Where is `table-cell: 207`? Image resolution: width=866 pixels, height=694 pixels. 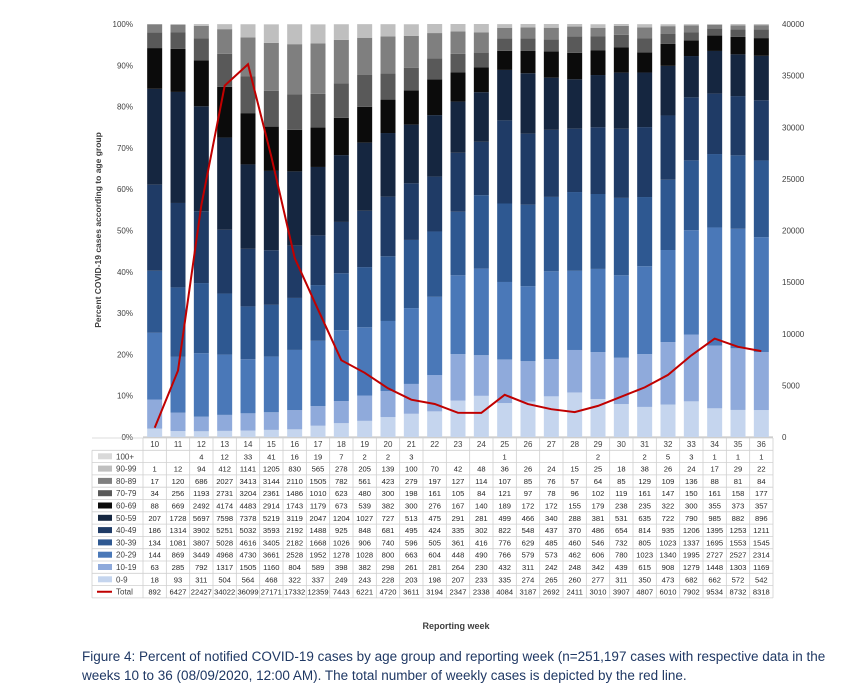
table-cell: 207 is located at coordinates (458, 579).